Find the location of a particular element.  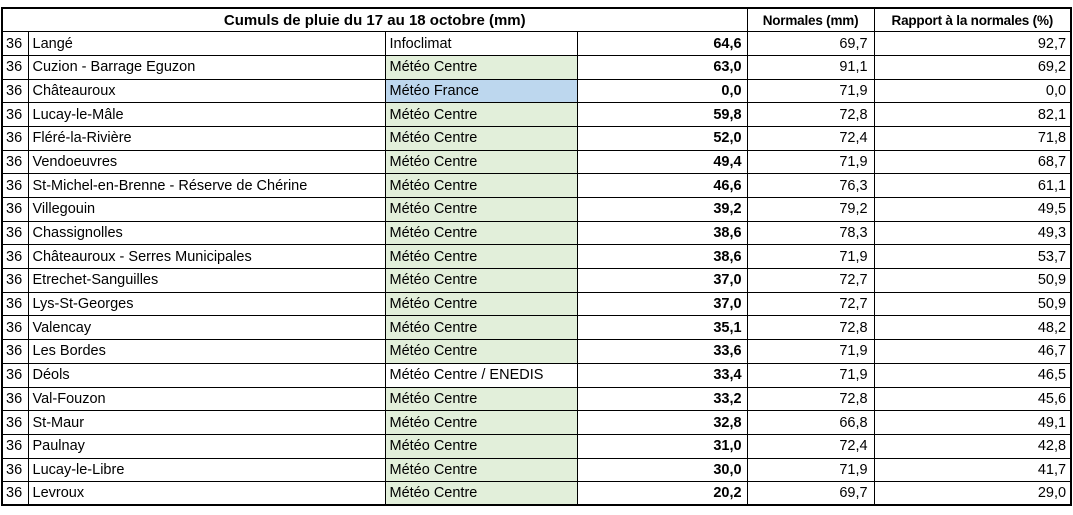

station-cell: Valencay is located at coordinates (206, 328).